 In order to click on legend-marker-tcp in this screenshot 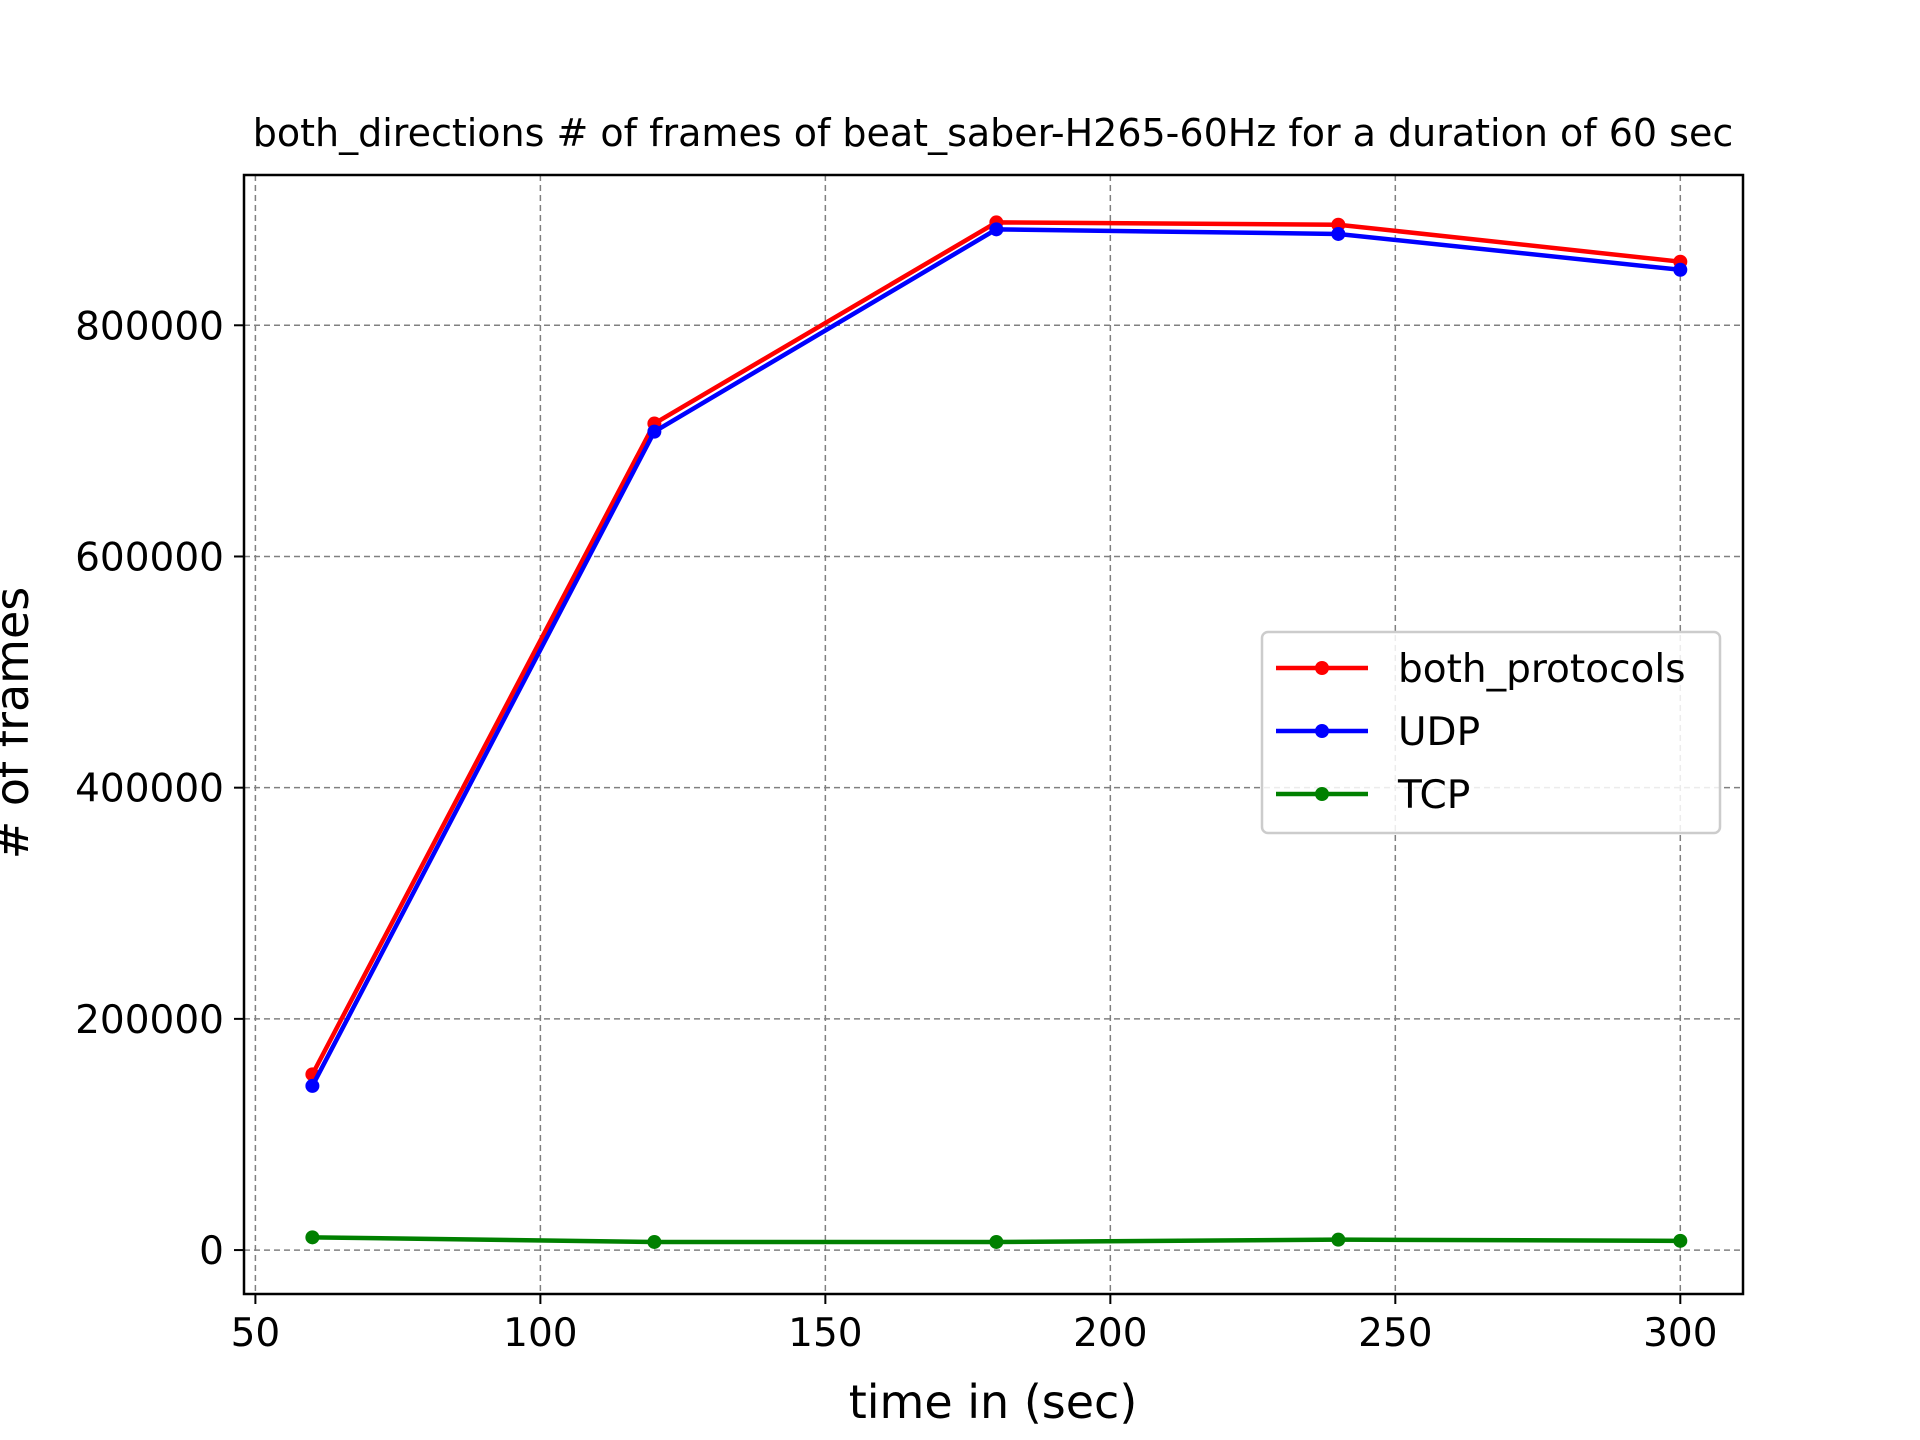, I will do `click(1322, 794)`.